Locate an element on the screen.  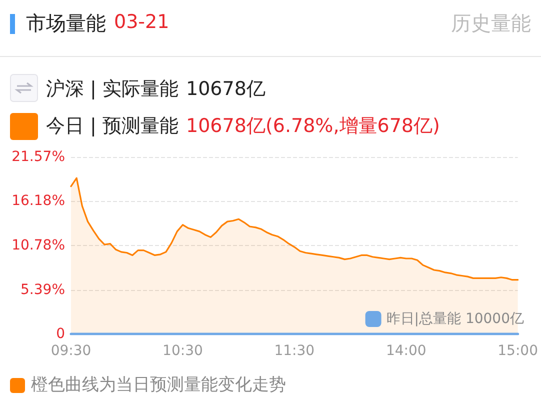
y-tick-label: 0 is located at coordinates (60, 334).